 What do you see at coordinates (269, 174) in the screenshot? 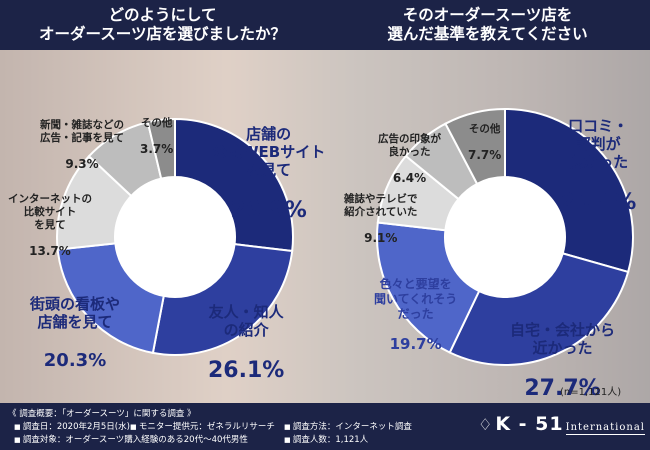
I see `label-web-site: 店舗の 公式WEBサイト を見て 26.9%` at bounding box center [269, 174].